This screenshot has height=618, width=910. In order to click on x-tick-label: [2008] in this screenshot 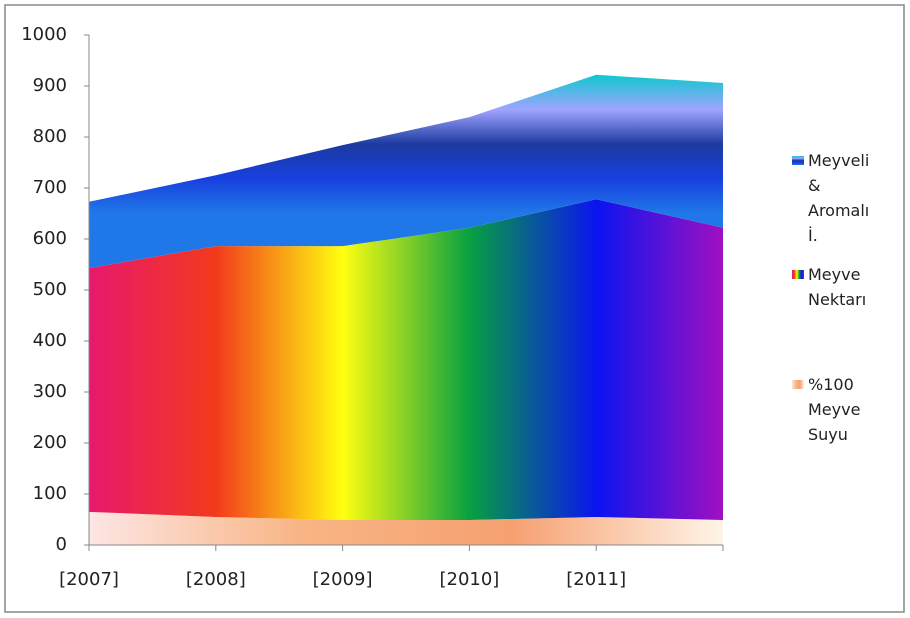, I will do `click(216, 579)`.